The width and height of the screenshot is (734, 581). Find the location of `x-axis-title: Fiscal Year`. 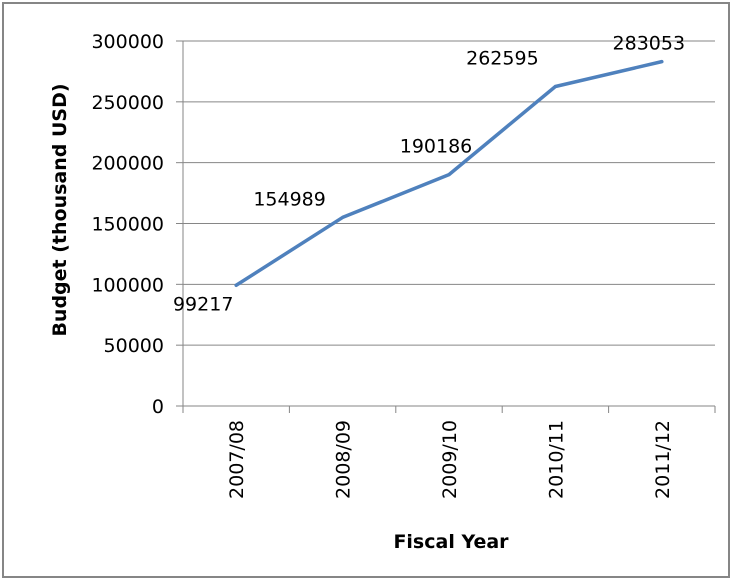

x-axis-title: Fiscal Year is located at coordinates (451, 542).